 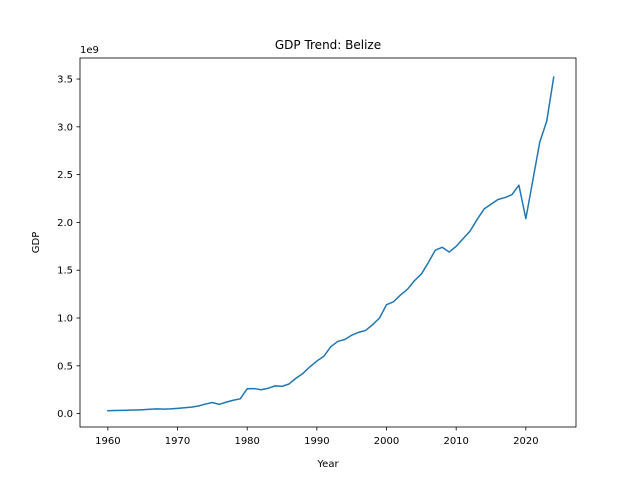 I want to click on y-axis-multiplier: 1e9, so click(x=89, y=50).